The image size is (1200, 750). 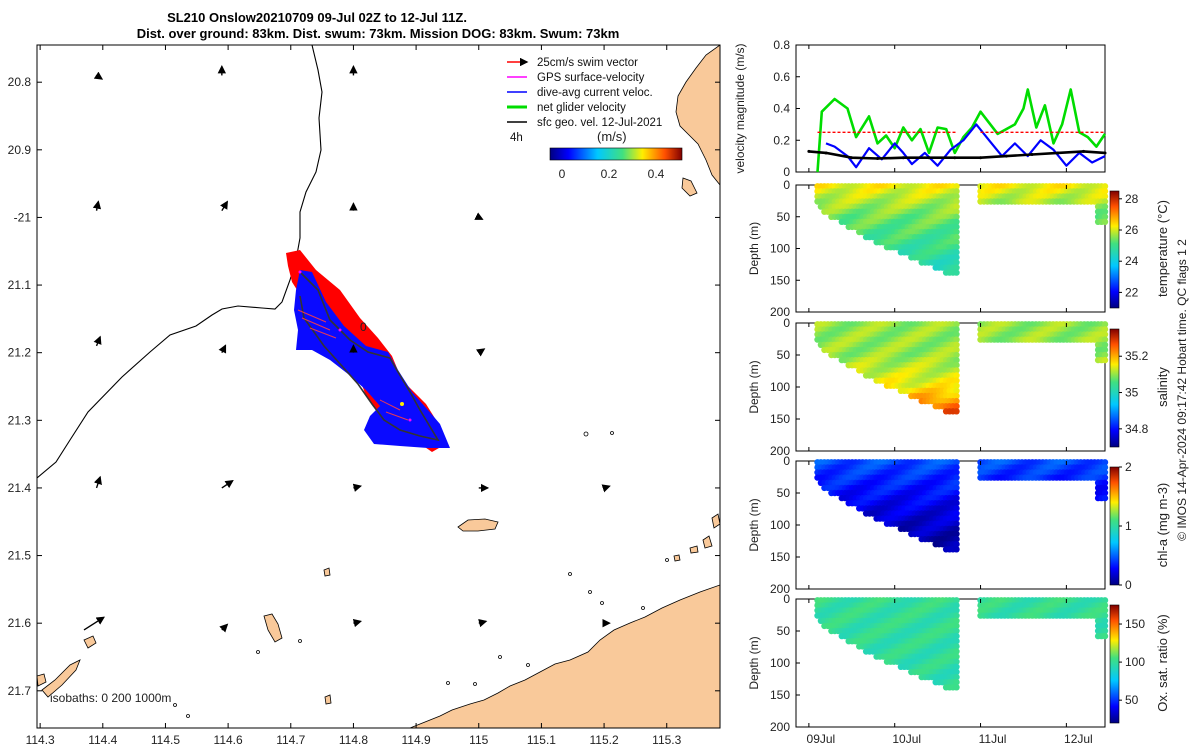 I want to click on map-y-tick-label: 21.2, so click(x=20, y=353).